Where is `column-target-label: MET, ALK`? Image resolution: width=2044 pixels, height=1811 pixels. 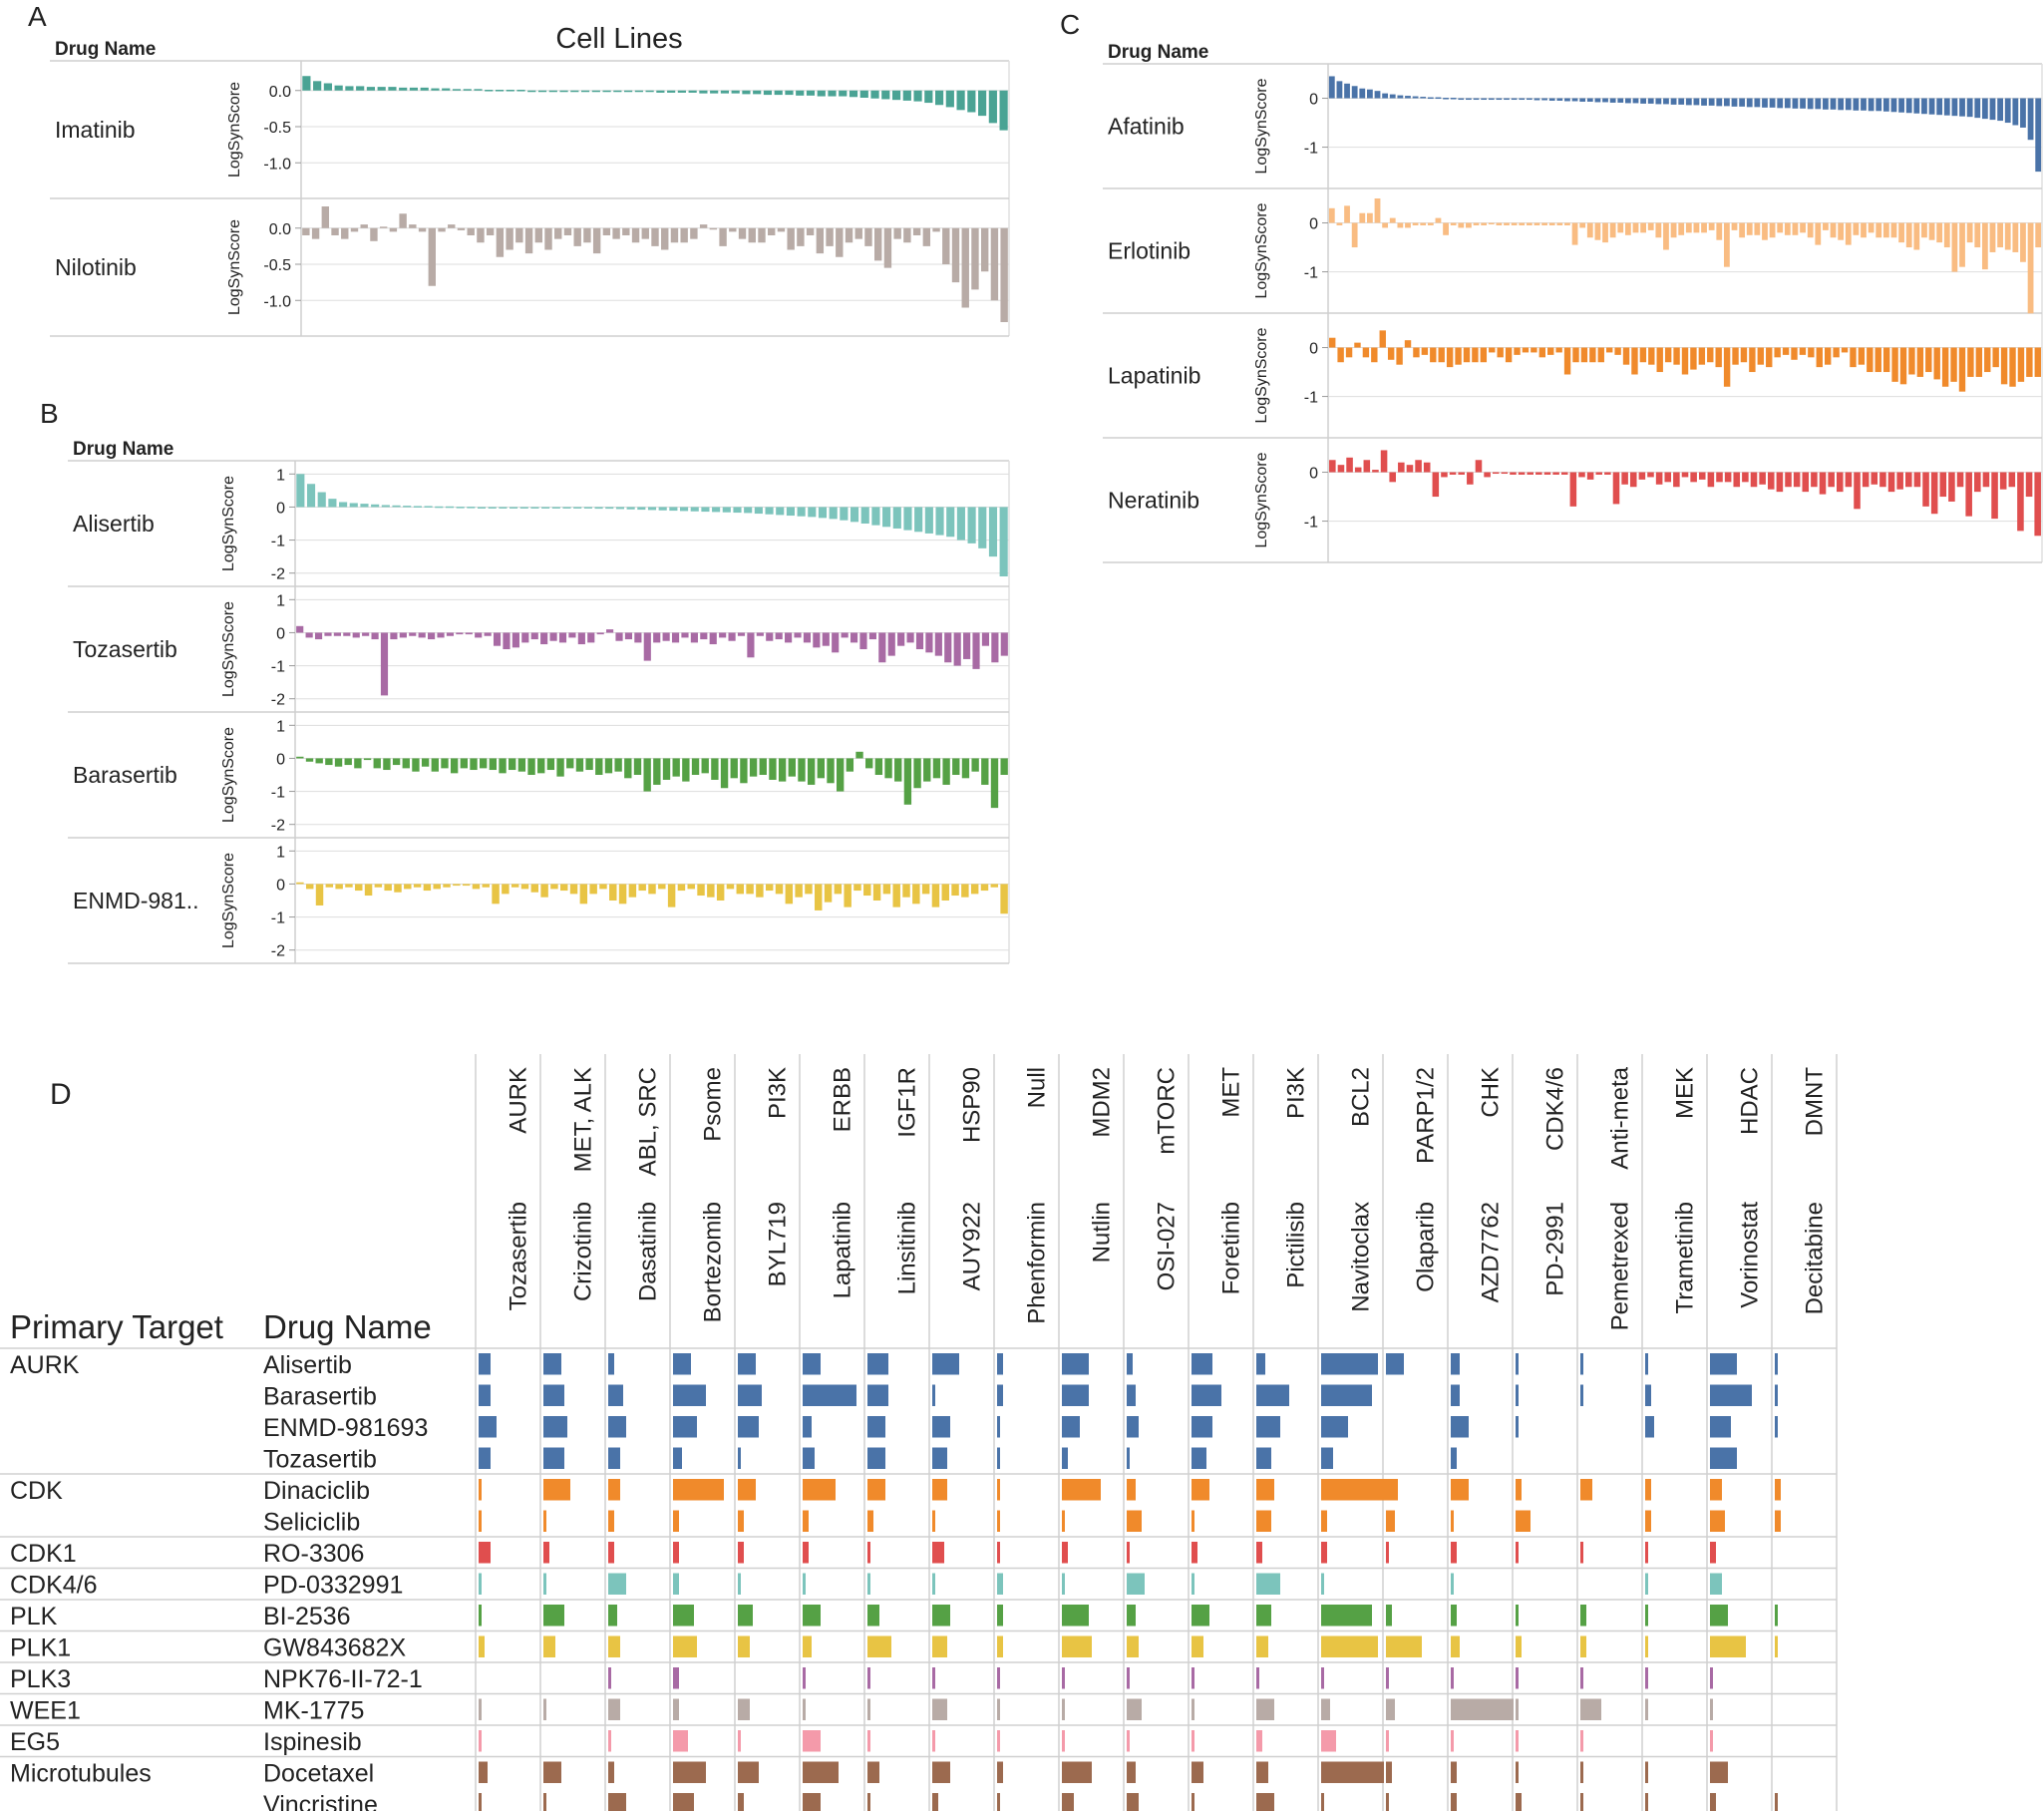 column-target-label: MET, ALK is located at coordinates (583, 1119).